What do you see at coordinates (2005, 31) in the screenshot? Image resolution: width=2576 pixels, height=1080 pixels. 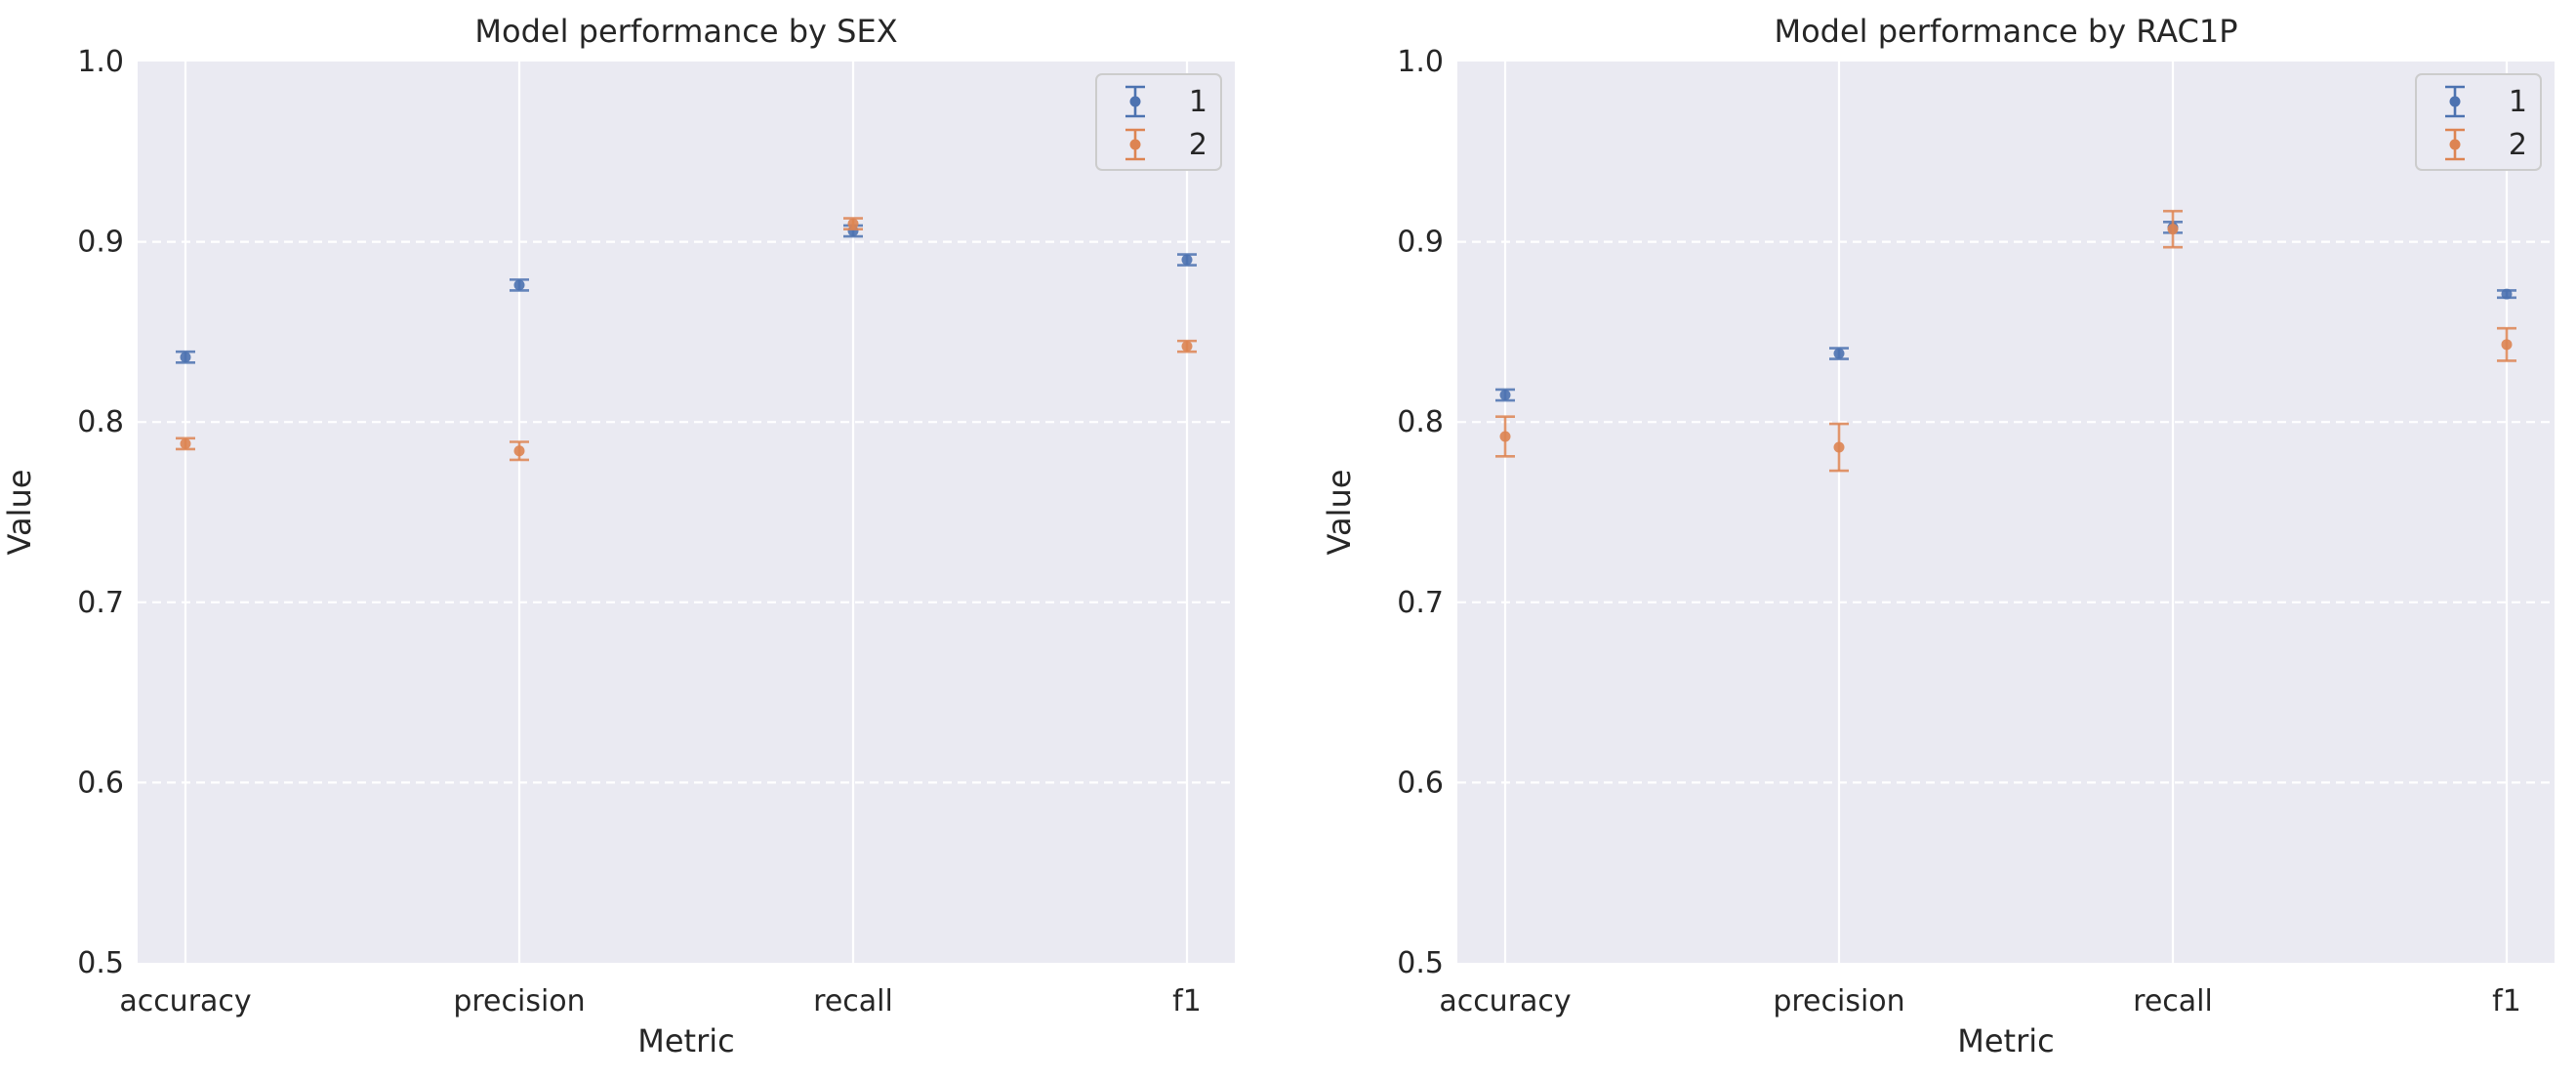 I see `chart-title: Model performance by RAC1P` at bounding box center [2005, 31].